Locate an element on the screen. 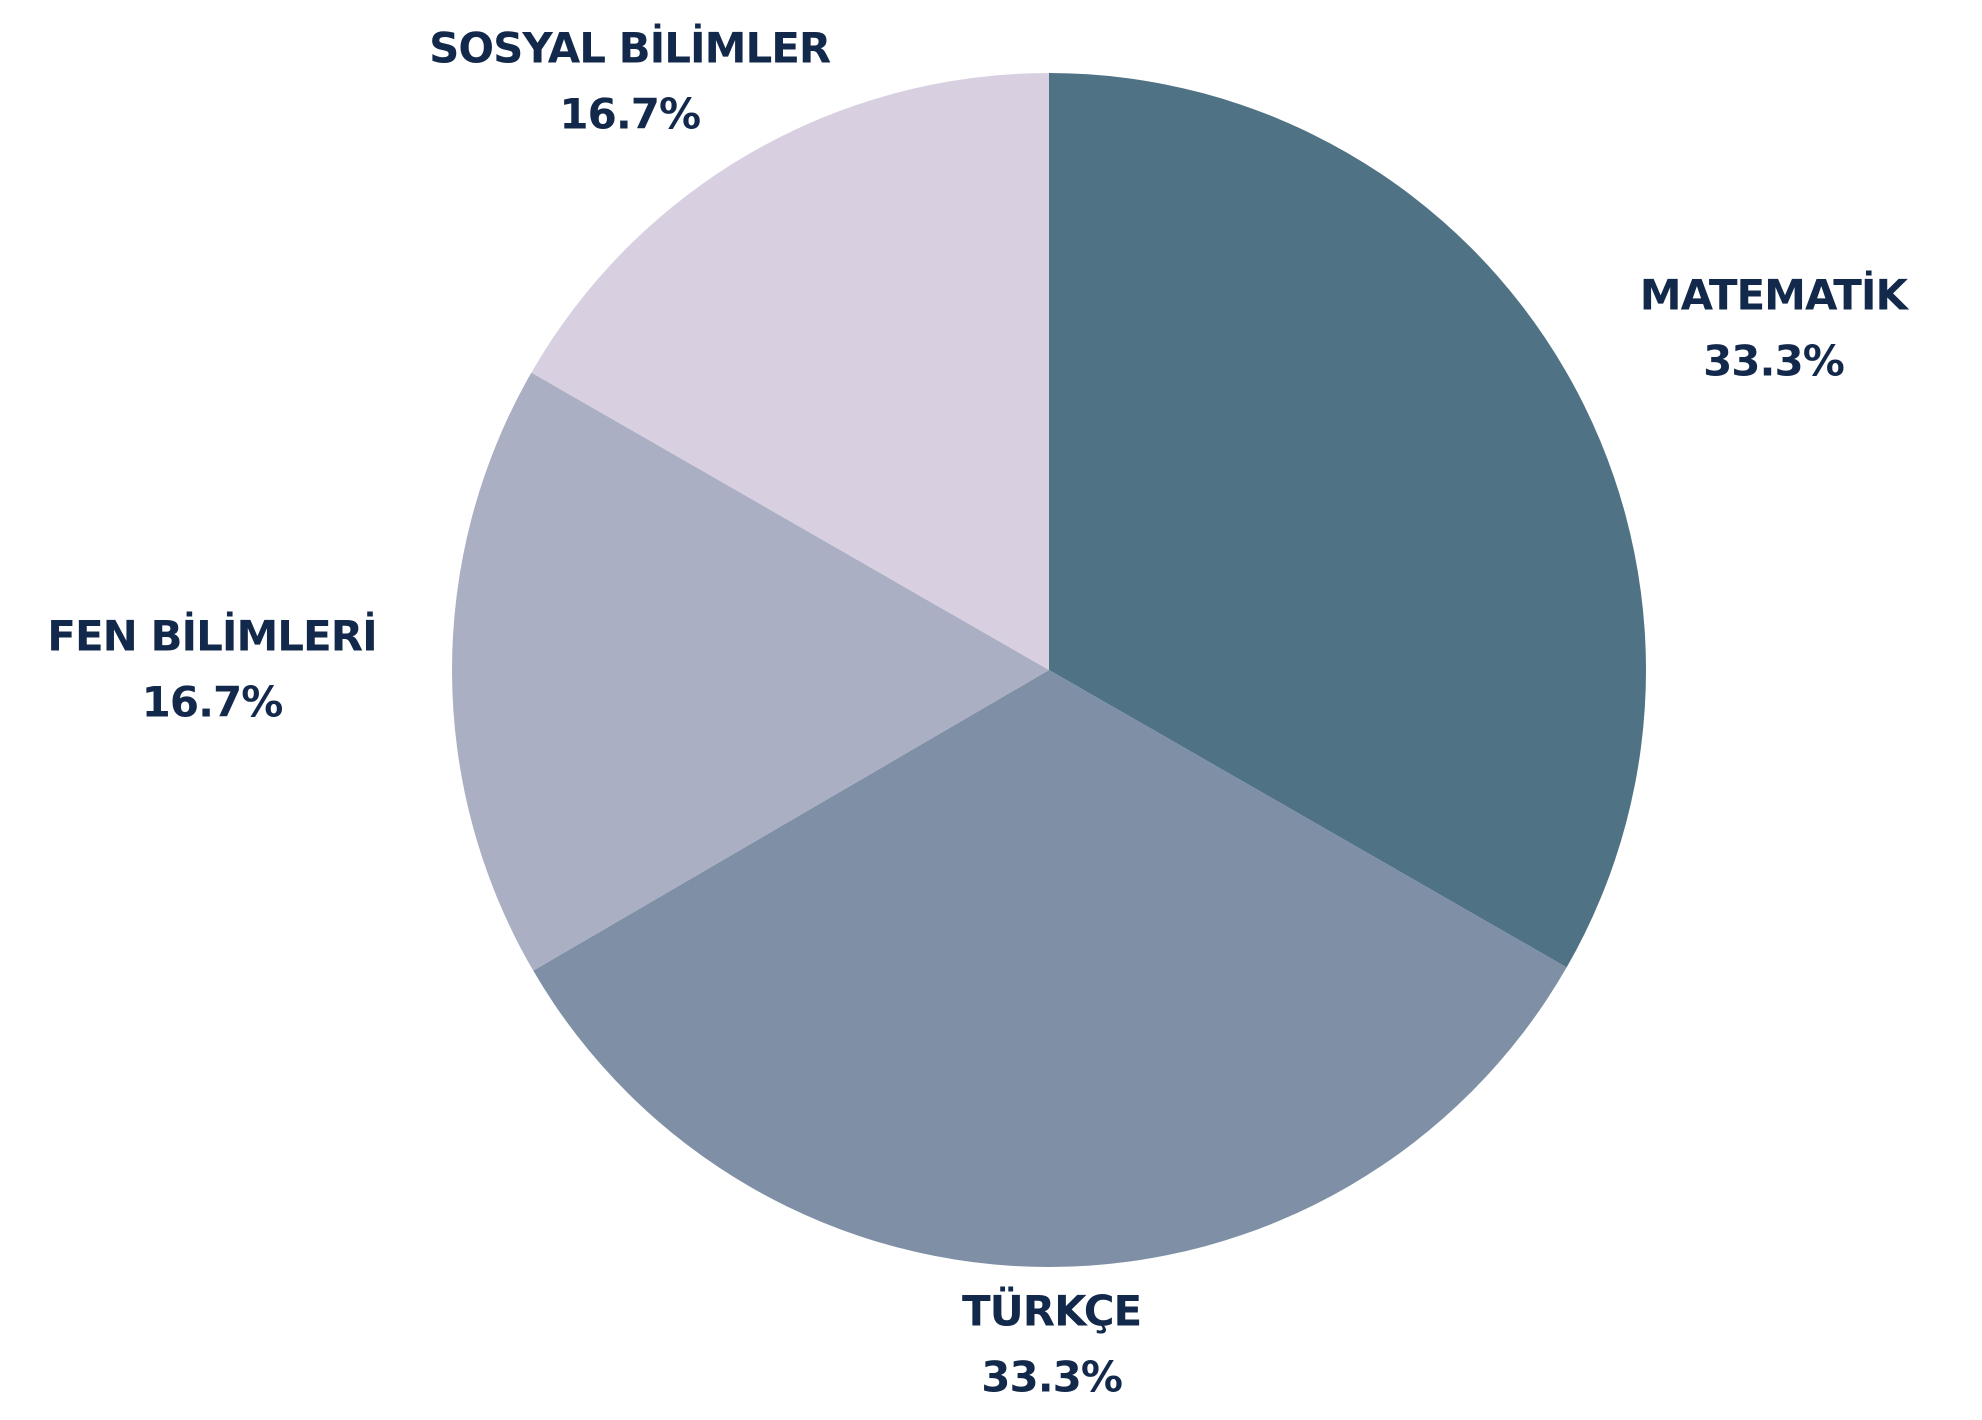  slice-label: TÜRKÇE is located at coordinates (1051, 1310).